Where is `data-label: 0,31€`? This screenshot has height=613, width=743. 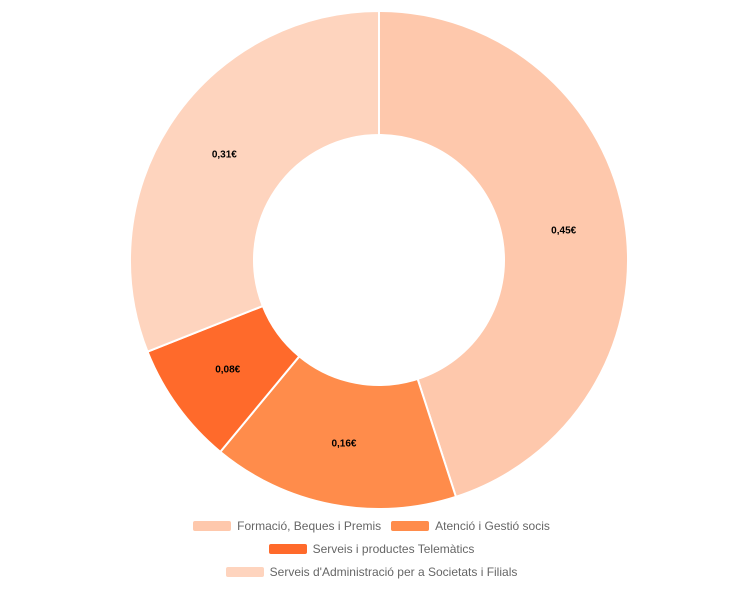
data-label: 0,31€ is located at coordinates (224, 155).